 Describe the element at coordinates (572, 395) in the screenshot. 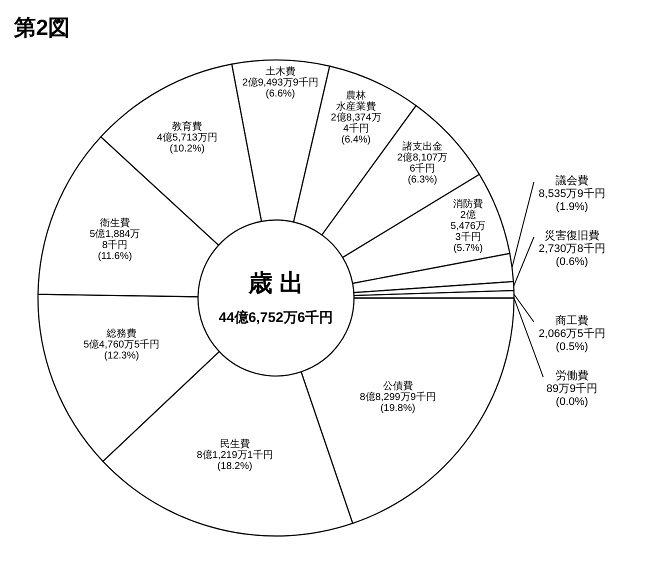

I see `text: 89万9千円 (0.0%)` at that location.